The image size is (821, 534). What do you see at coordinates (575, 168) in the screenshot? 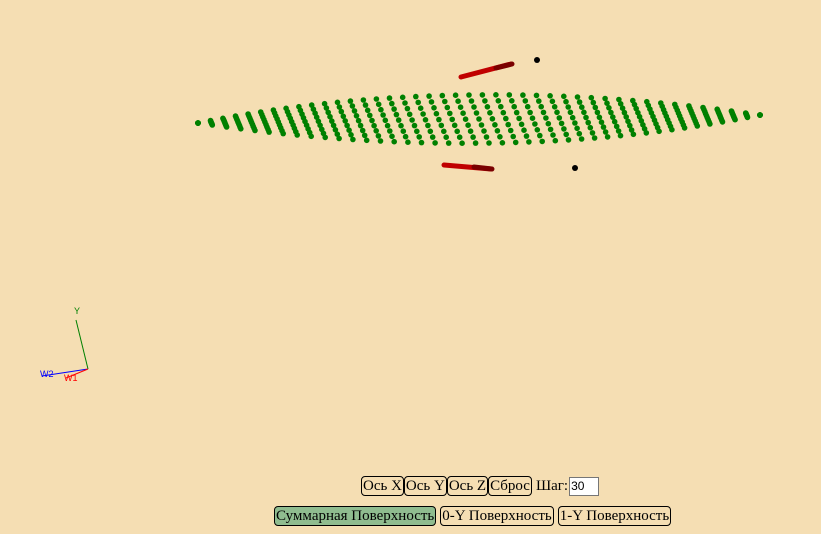
I see `marker-point-bottom` at bounding box center [575, 168].